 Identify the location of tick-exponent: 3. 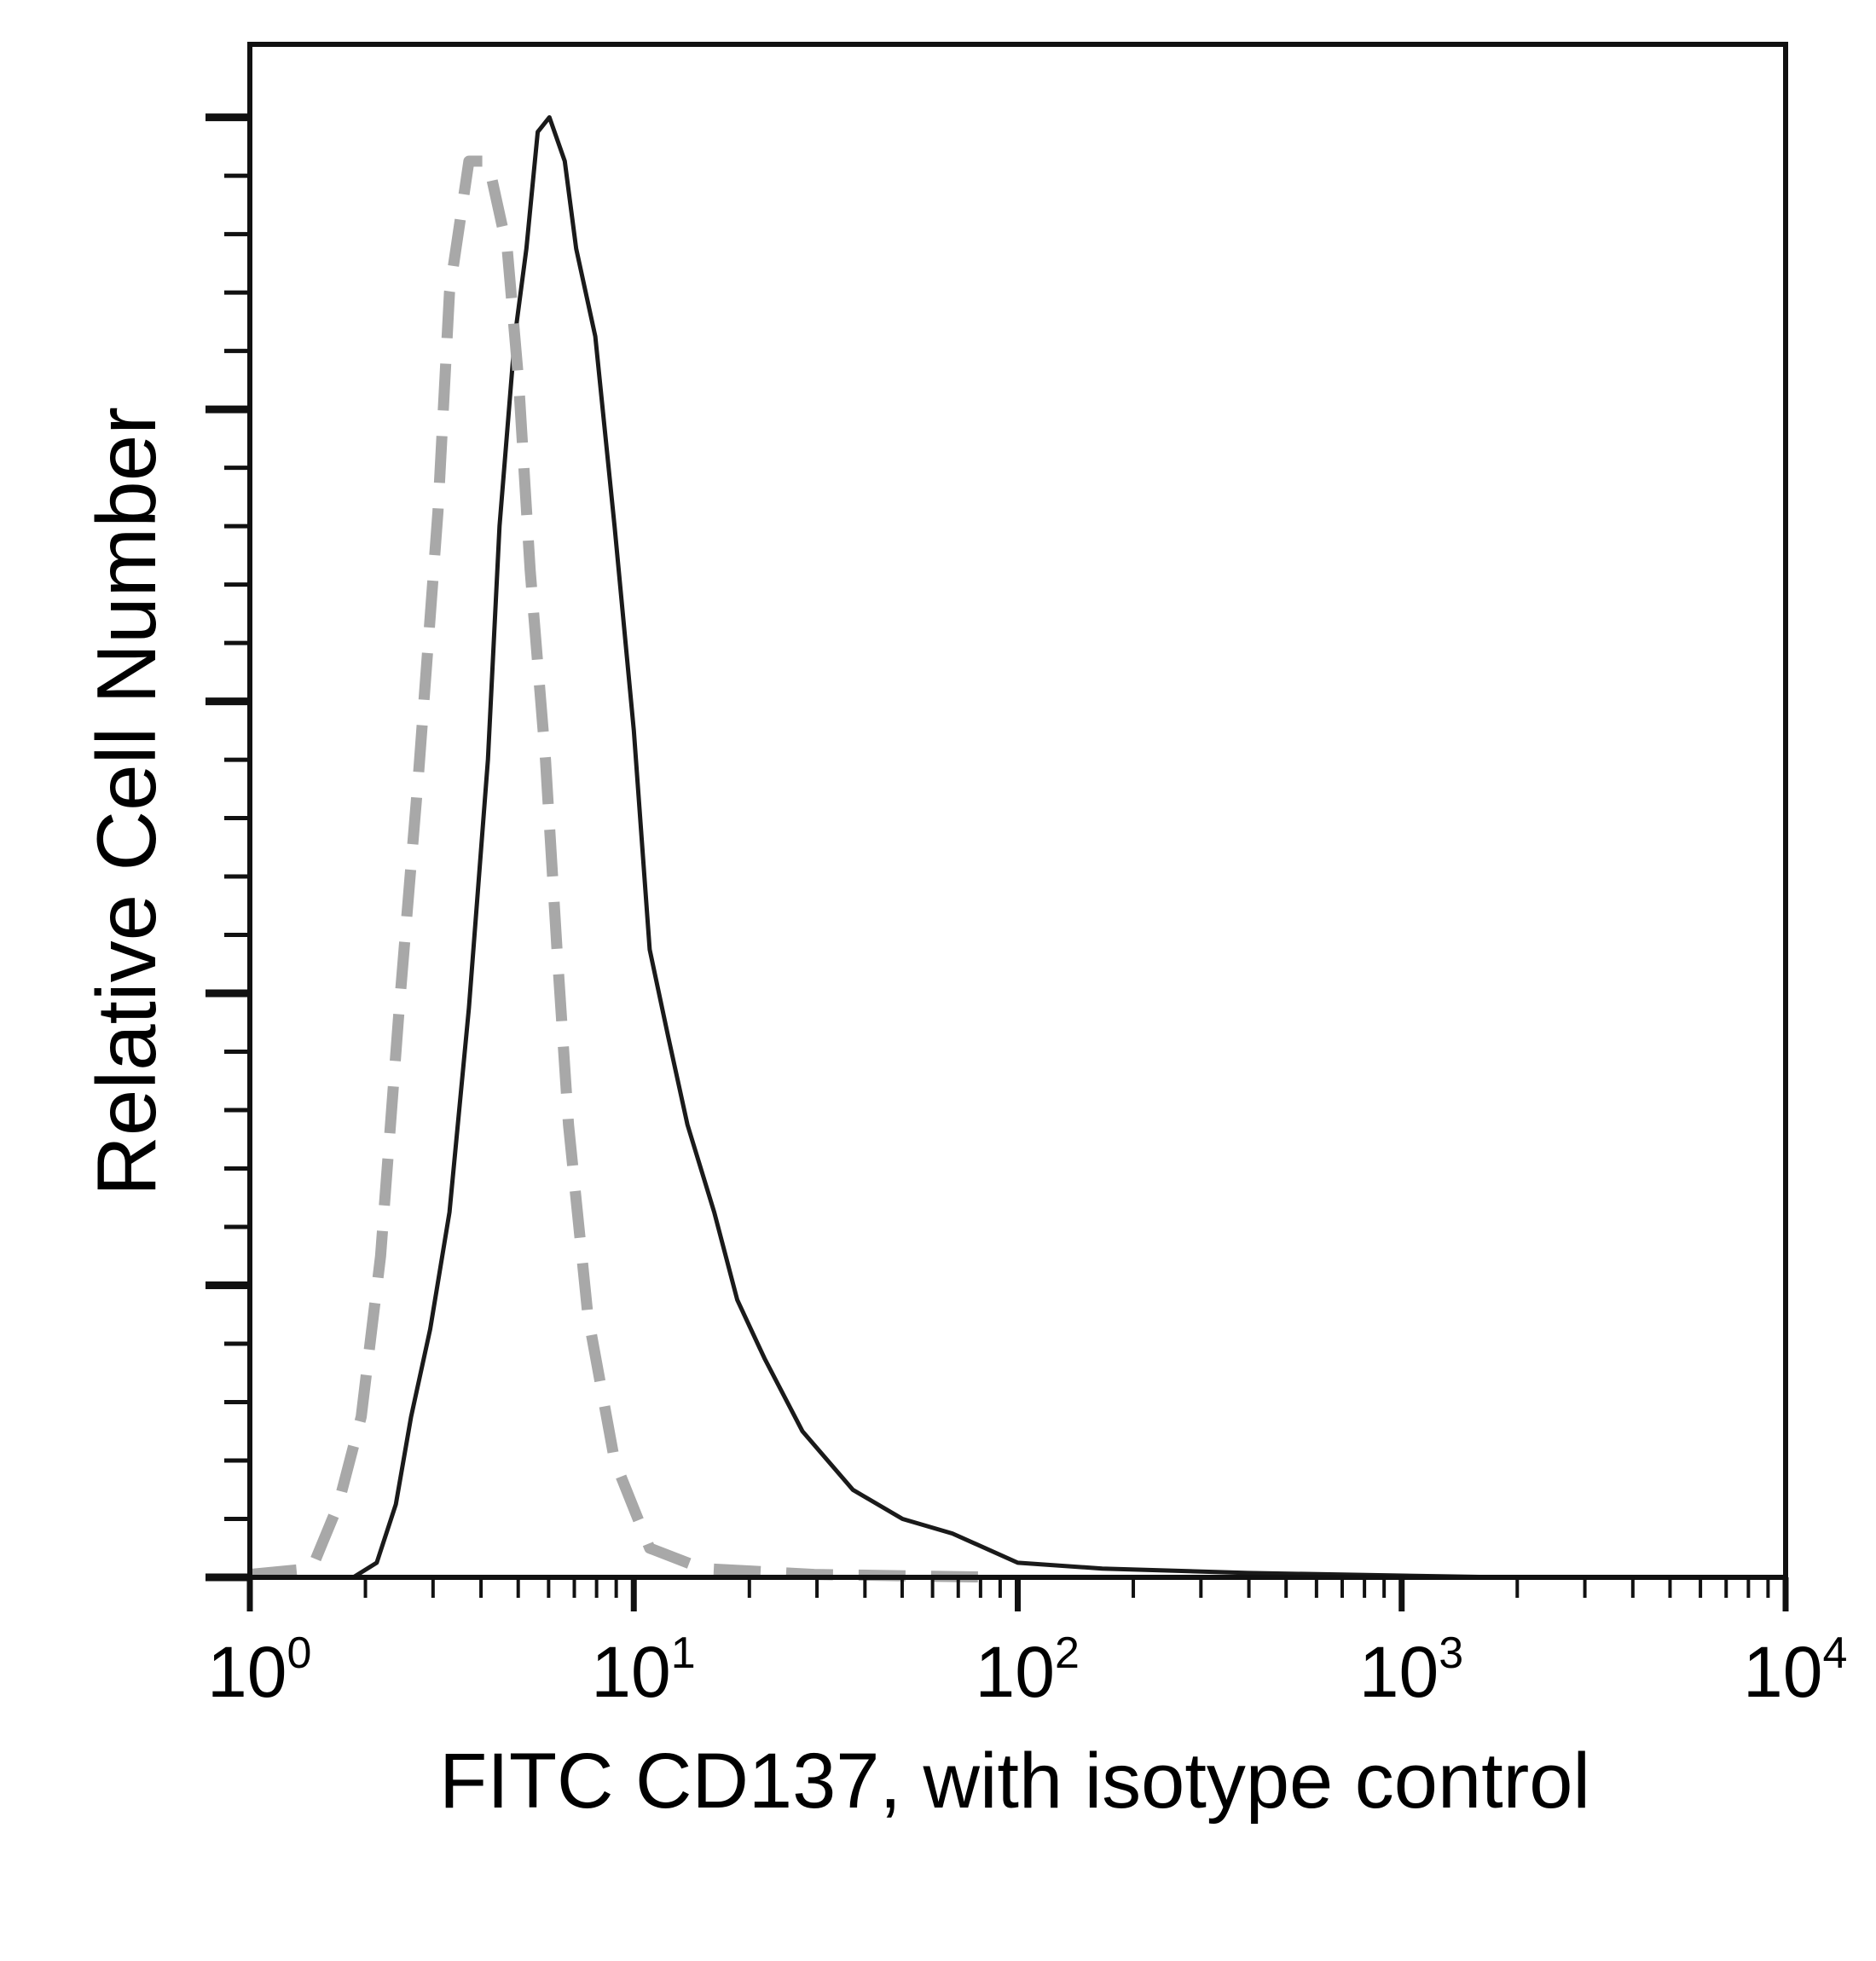
(1451, 1653).